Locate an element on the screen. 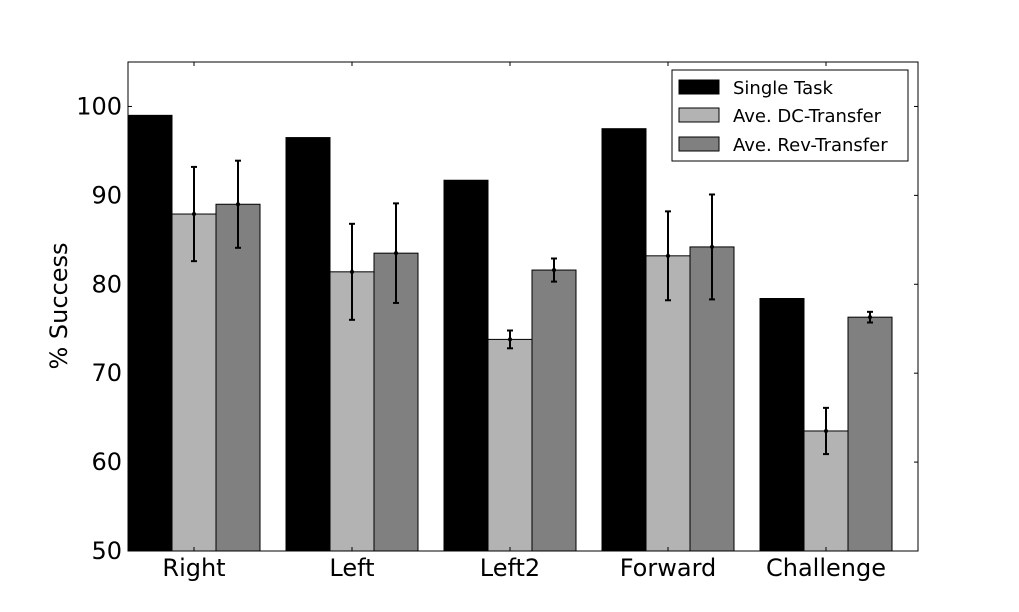 This screenshot has height=612, width=1019. y-tick-label-50: 50 is located at coordinates (106, 551).